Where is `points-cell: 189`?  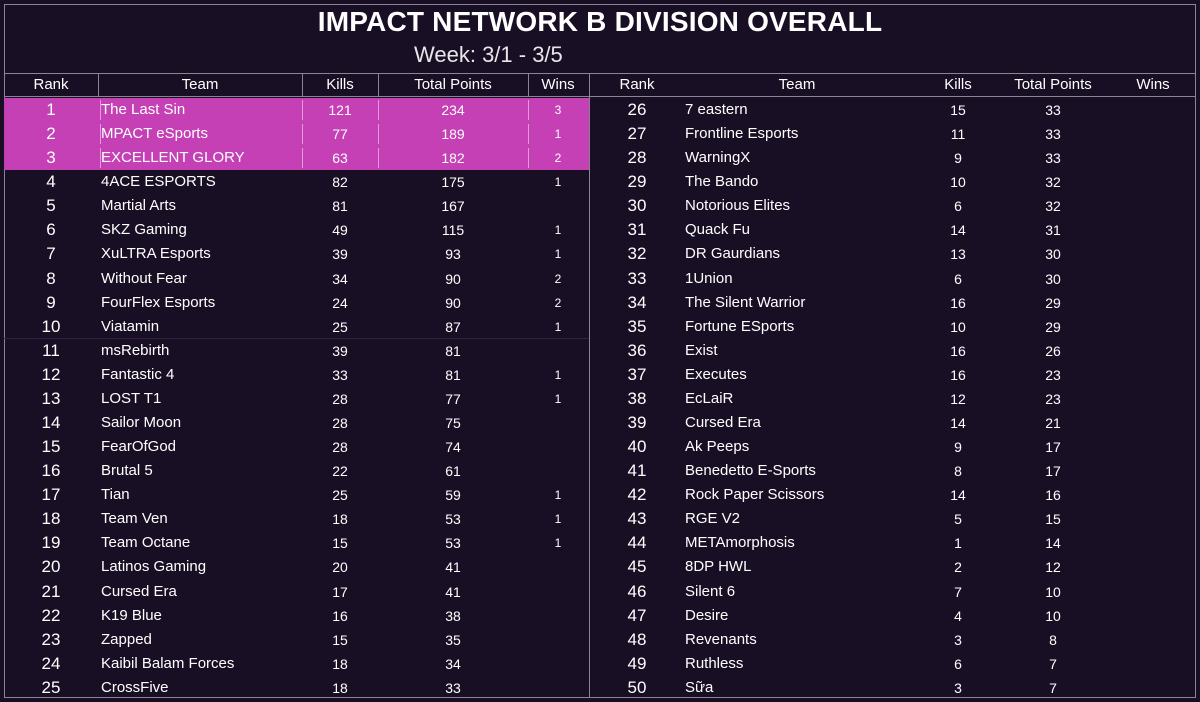
points-cell: 189 is located at coordinates (453, 134).